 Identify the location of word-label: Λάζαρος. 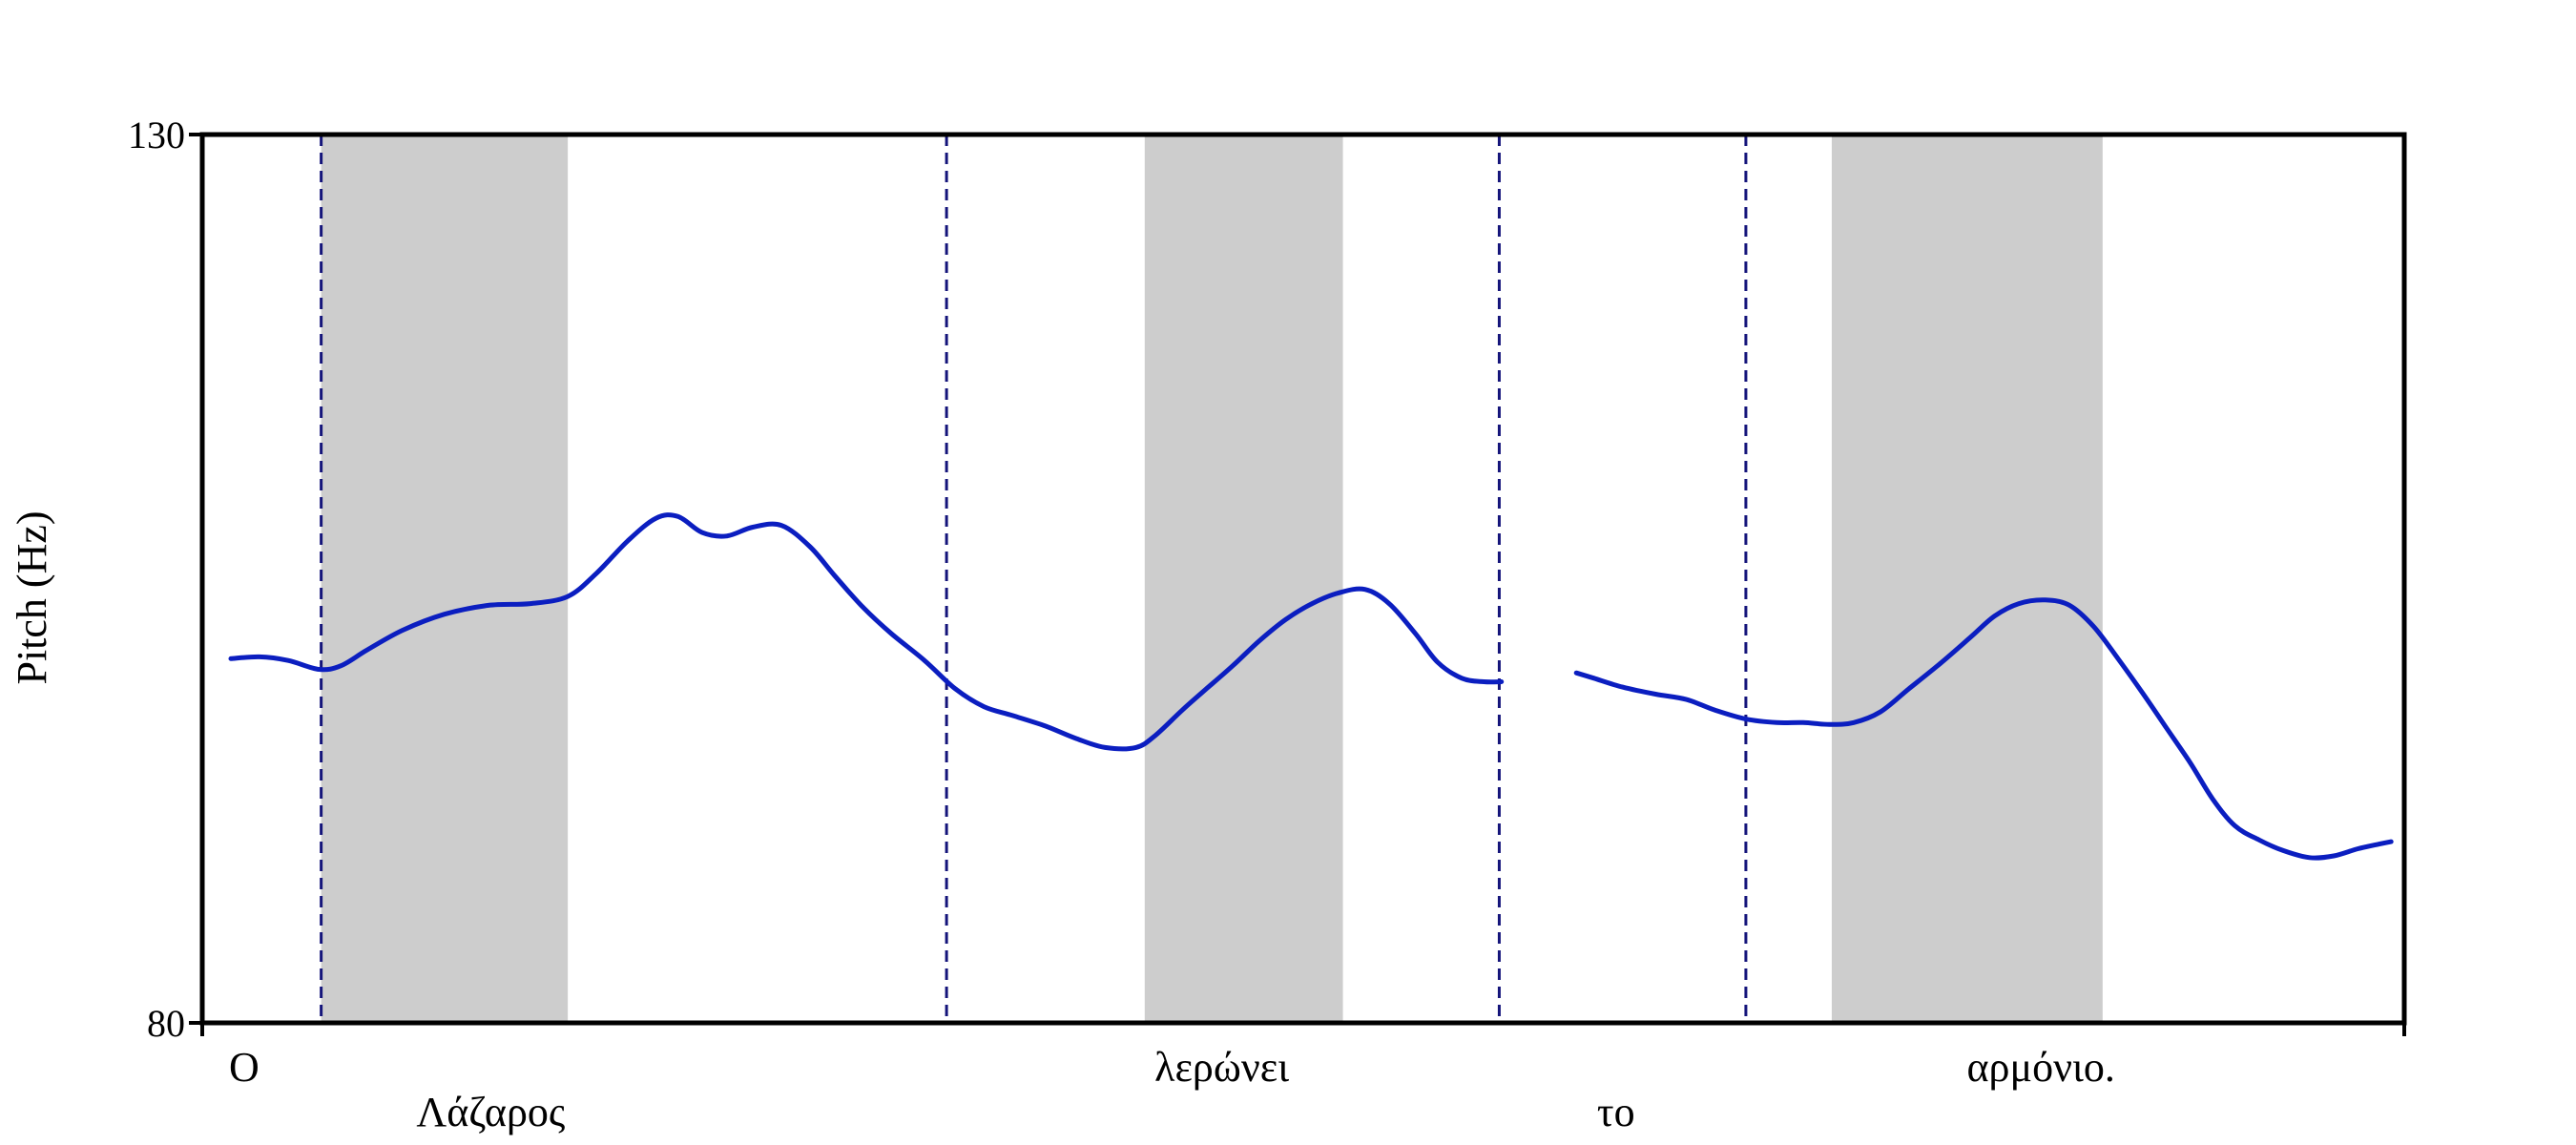
(490, 1112).